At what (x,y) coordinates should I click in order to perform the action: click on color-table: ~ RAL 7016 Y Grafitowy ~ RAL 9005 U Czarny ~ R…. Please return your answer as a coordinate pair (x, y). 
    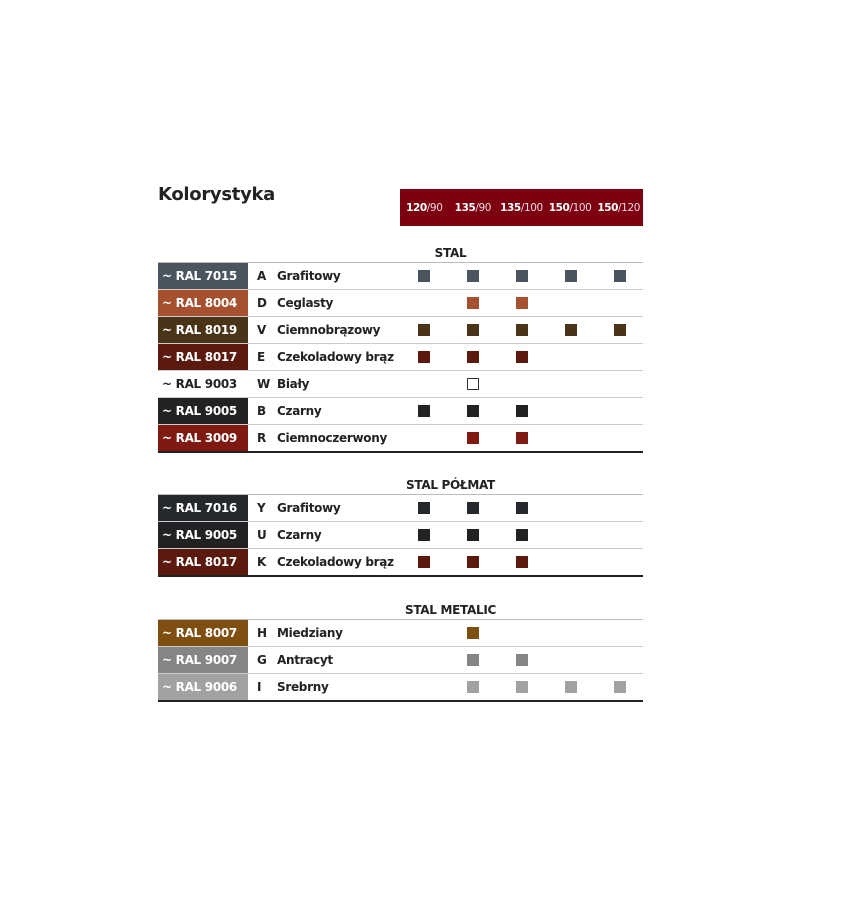
    Looking at the image, I should click on (400, 535).